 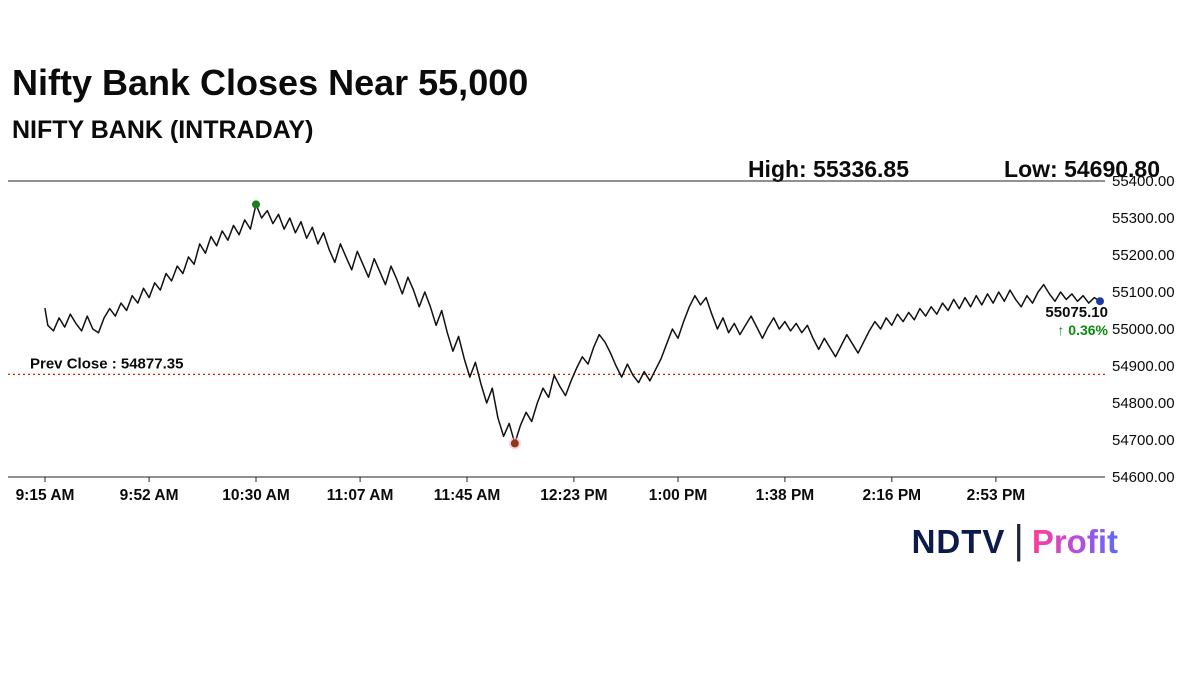 I want to click on y-axis-tick-label: 54600.00, so click(x=1143, y=477).